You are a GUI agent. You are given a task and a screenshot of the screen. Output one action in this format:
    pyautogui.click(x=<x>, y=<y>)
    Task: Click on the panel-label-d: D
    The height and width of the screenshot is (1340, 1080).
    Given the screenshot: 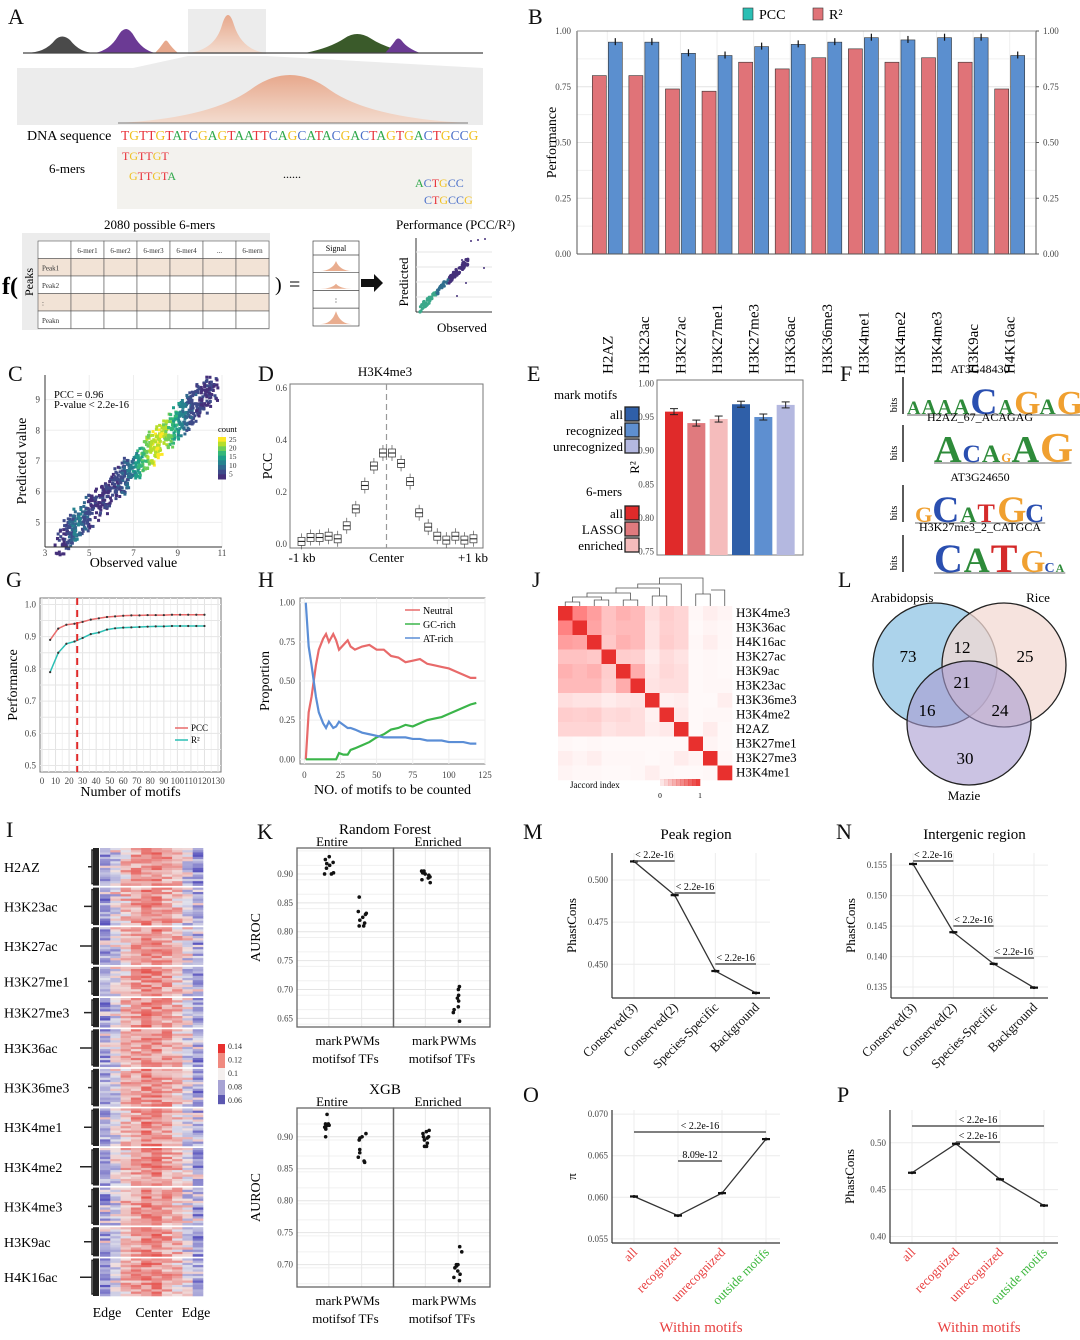 What is the action you would take?
    pyautogui.click(x=266, y=373)
    